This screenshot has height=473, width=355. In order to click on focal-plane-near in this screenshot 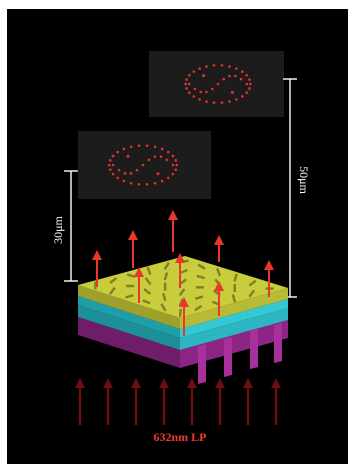, I will do `click(144, 165)`.